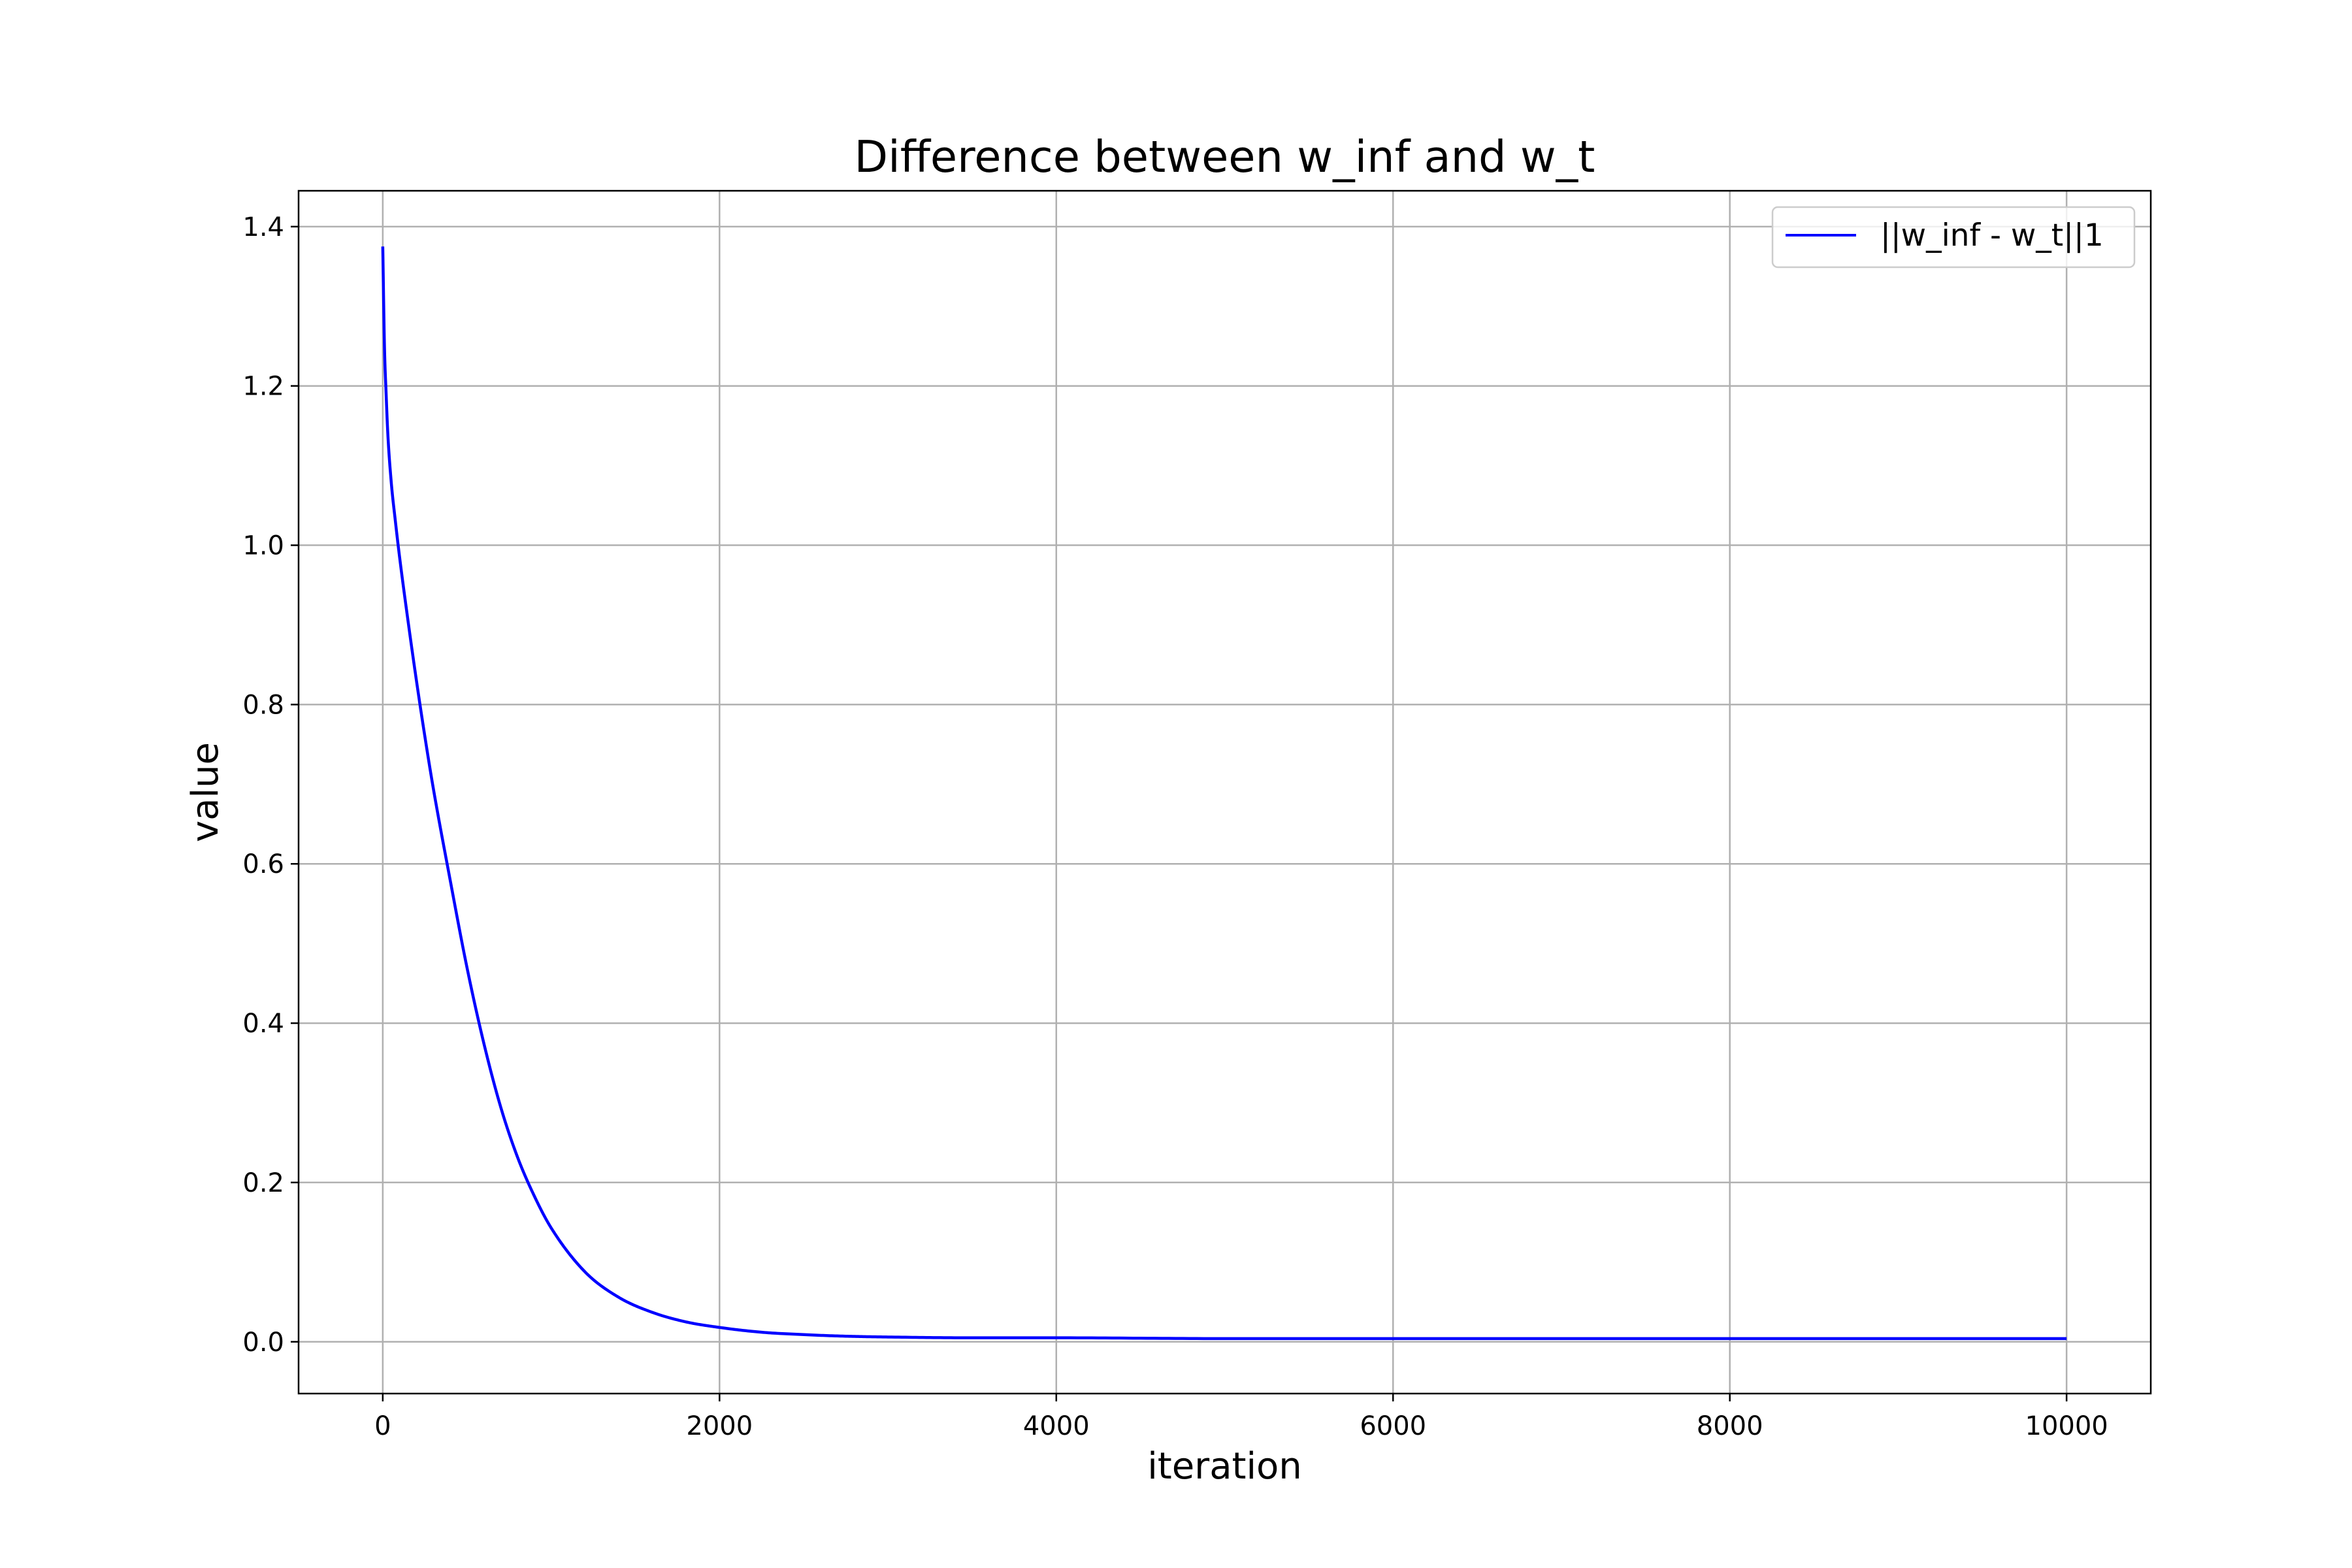 The width and height of the screenshot is (2352, 1568). Describe the element at coordinates (1730, 1426) in the screenshot. I see `x-tick-label: 8000` at that location.